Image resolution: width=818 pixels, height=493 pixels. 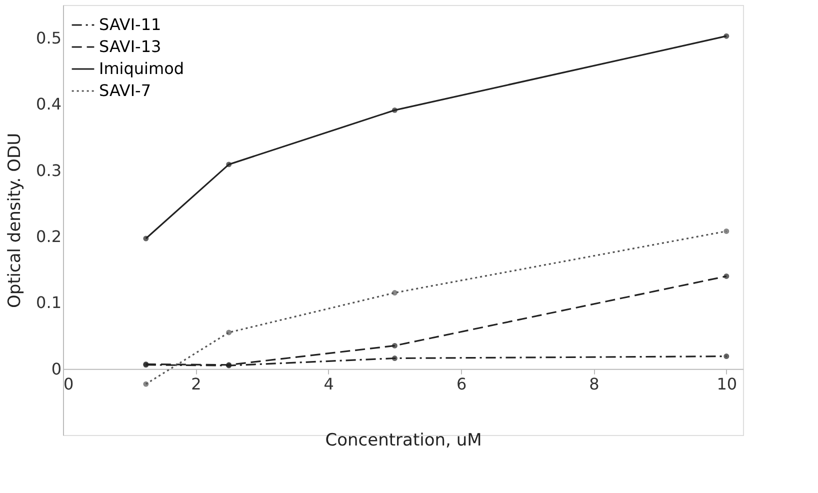 I want to click on y-axis-title: Optical density. ODU, so click(x=15, y=220).